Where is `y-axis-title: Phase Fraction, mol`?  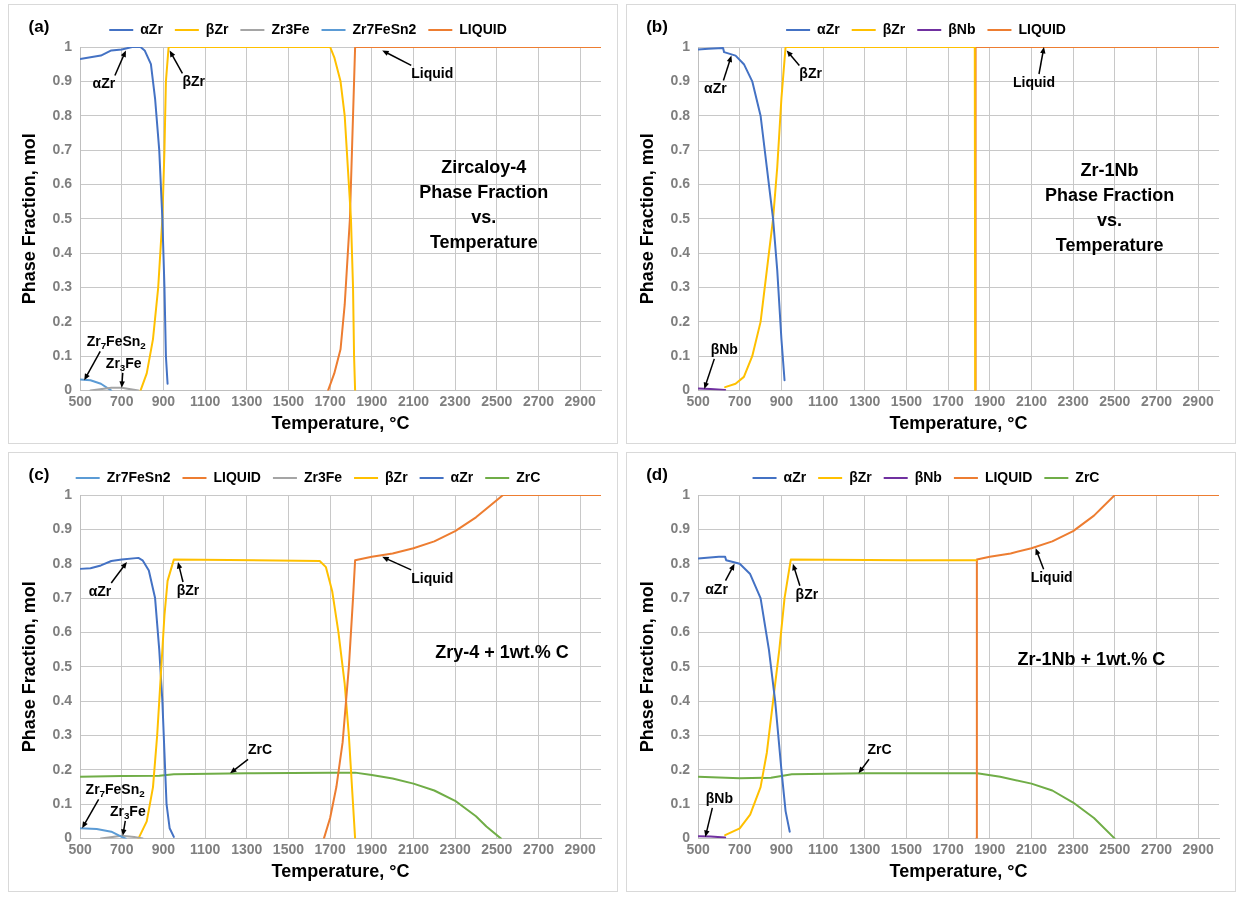
y-axis-title: Phase Fraction, mol is located at coordinates (646, 667).